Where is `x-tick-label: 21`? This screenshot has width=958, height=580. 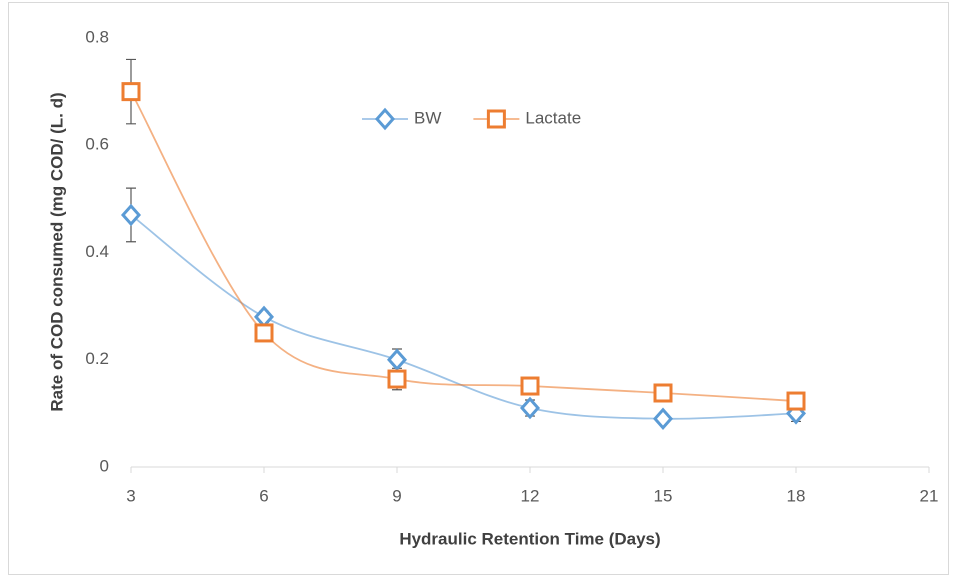 x-tick-label: 21 is located at coordinates (929, 495).